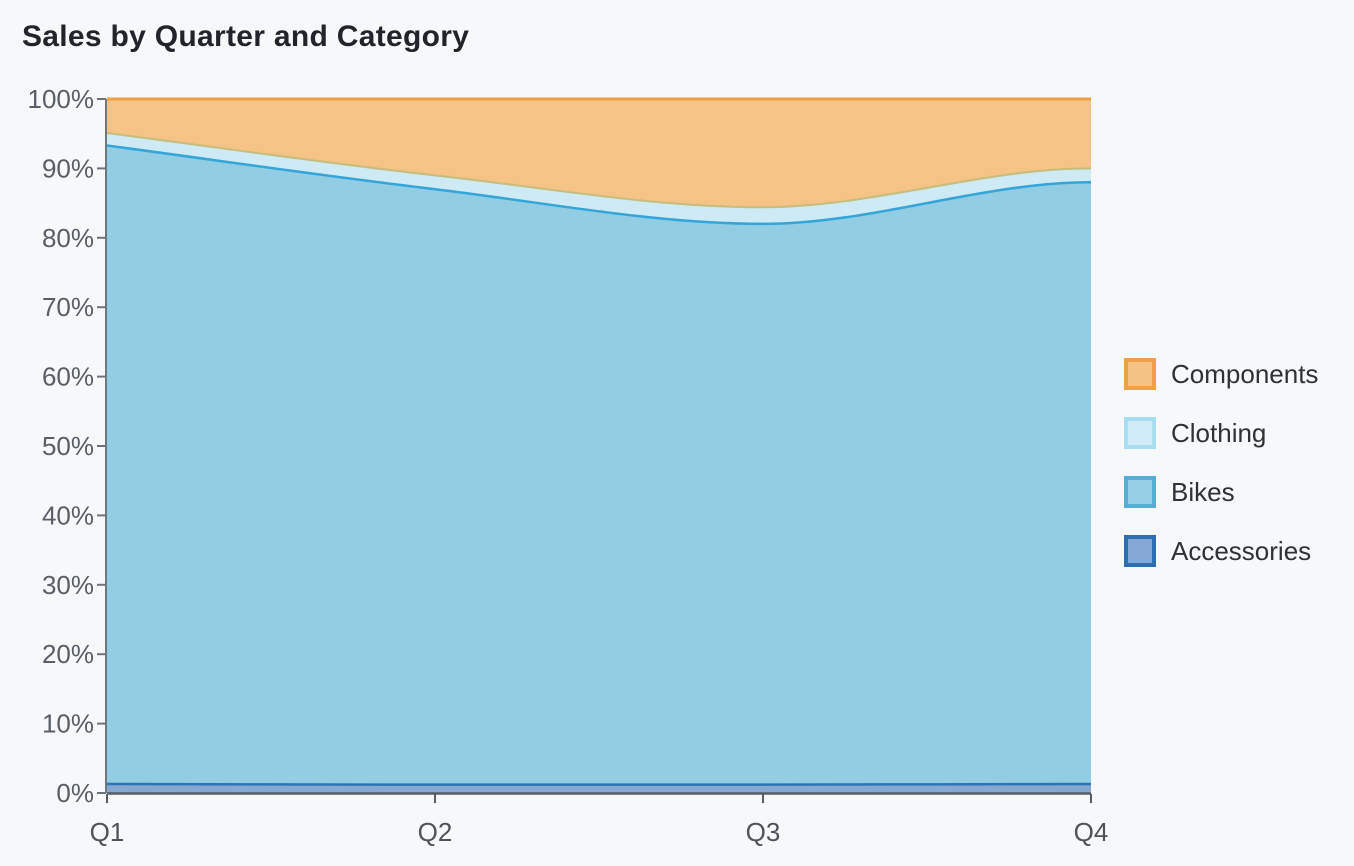 The height and width of the screenshot is (866, 1354). Describe the element at coordinates (68, 307) in the screenshot. I see `y-tick-label: 70%` at that location.